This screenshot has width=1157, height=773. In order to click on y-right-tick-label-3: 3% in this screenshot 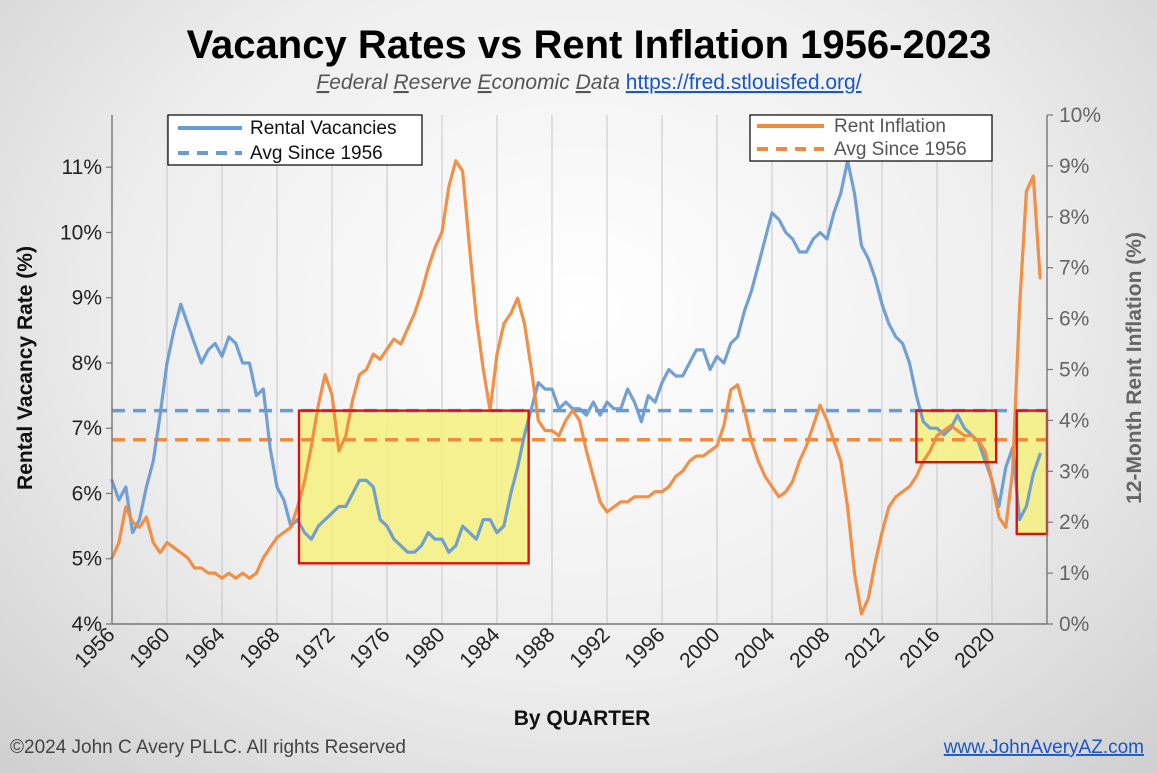, I will do `click(1074, 471)`.